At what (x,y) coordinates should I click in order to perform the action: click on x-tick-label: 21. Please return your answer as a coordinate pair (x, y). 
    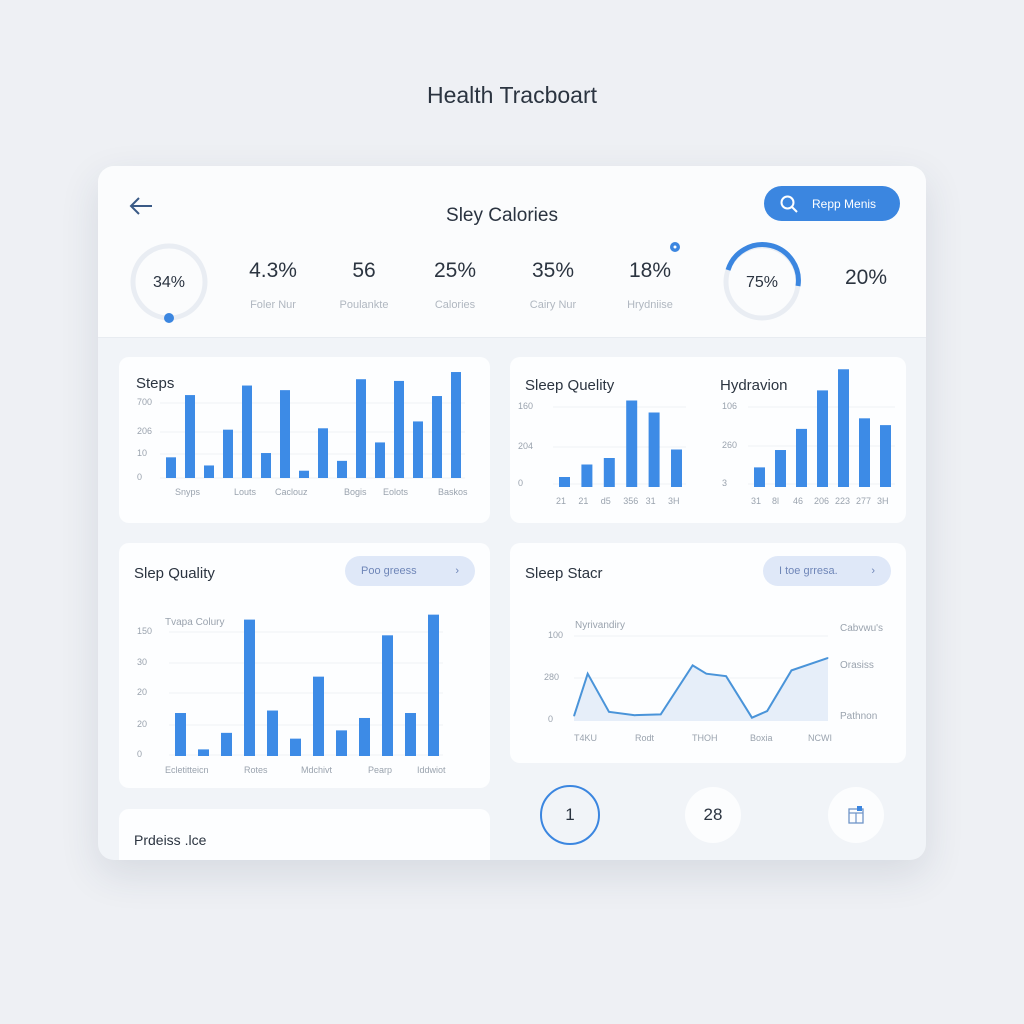
    Looking at the image, I should click on (583, 501).